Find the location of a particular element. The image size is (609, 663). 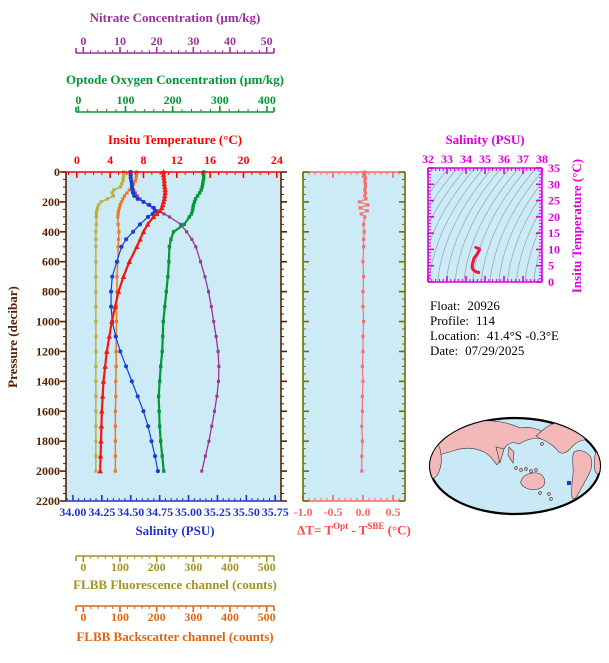

series-fluorescence is located at coordinates (110, 321).